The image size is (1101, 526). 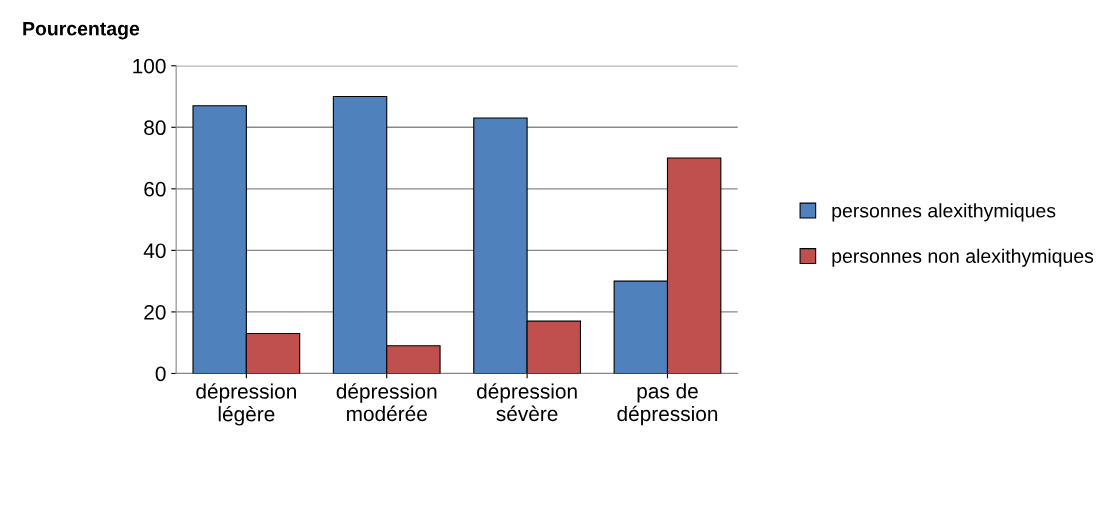 I want to click on y-tick-label: 0, so click(x=160, y=374).